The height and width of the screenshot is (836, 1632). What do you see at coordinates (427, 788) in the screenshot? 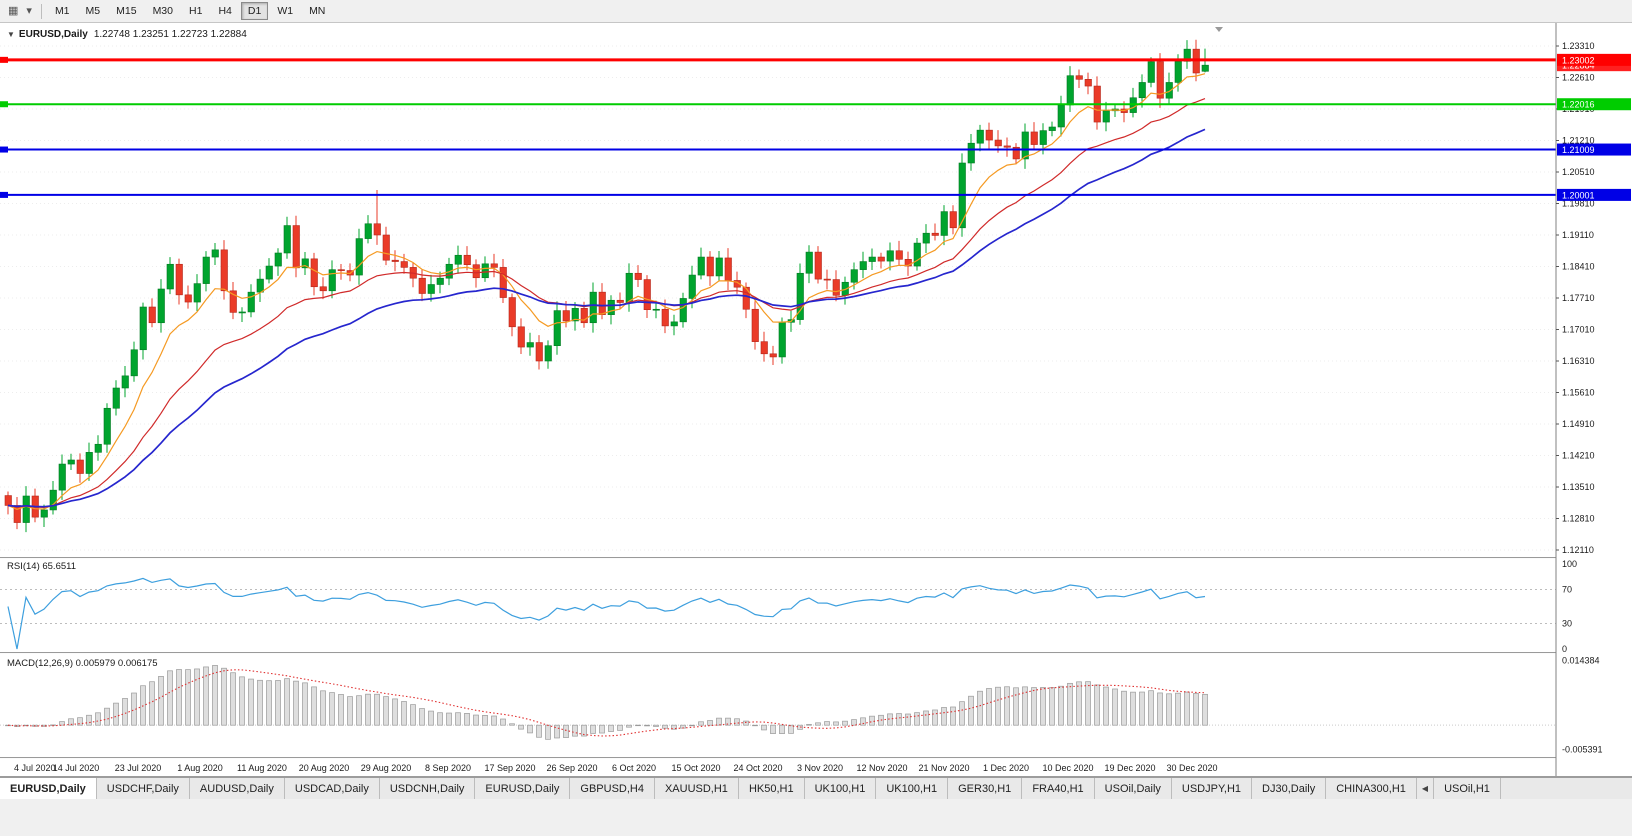
I see `chart-tab-usdcnh-daily: USDCNH,Daily` at bounding box center [427, 788].